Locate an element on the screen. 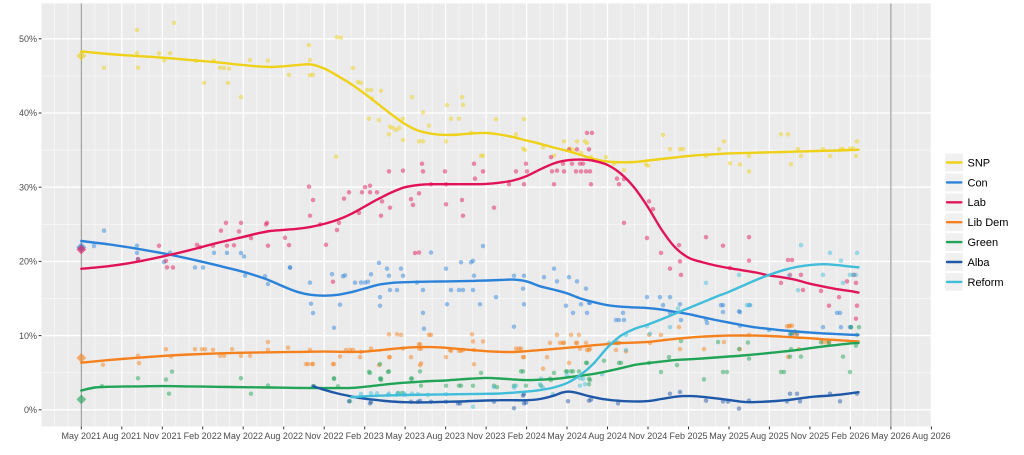  svg-text: Con is located at coordinates (978, 183).